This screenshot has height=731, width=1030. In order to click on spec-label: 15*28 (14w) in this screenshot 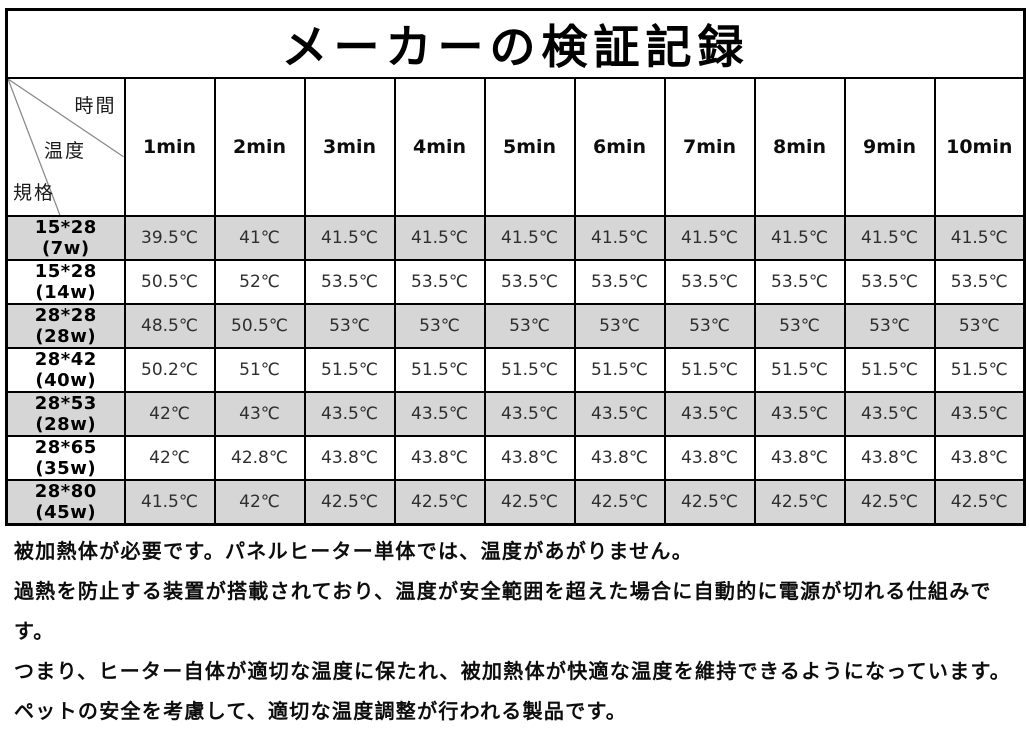, I will do `click(65, 282)`.